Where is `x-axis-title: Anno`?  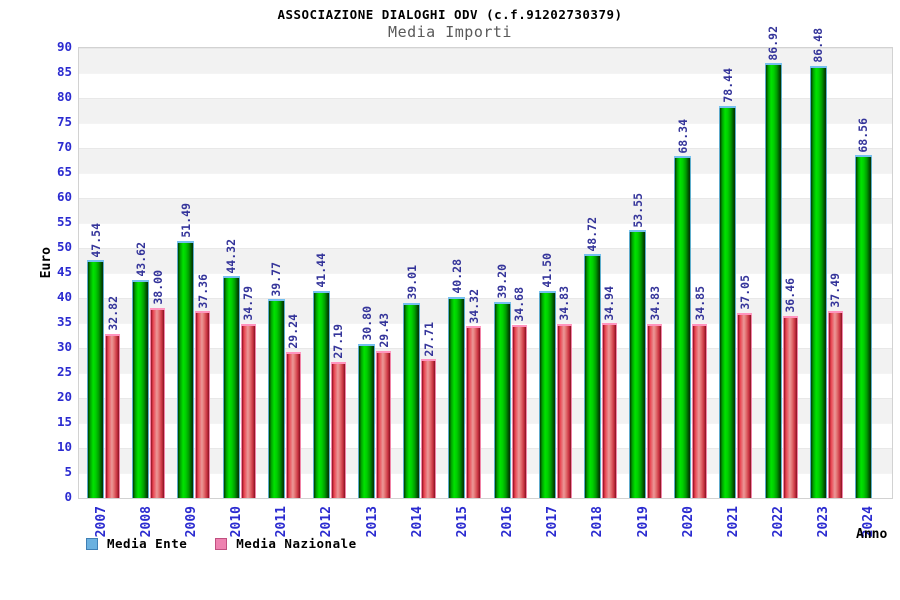
x-axis-title: Anno is located at coordinates (872, 534).